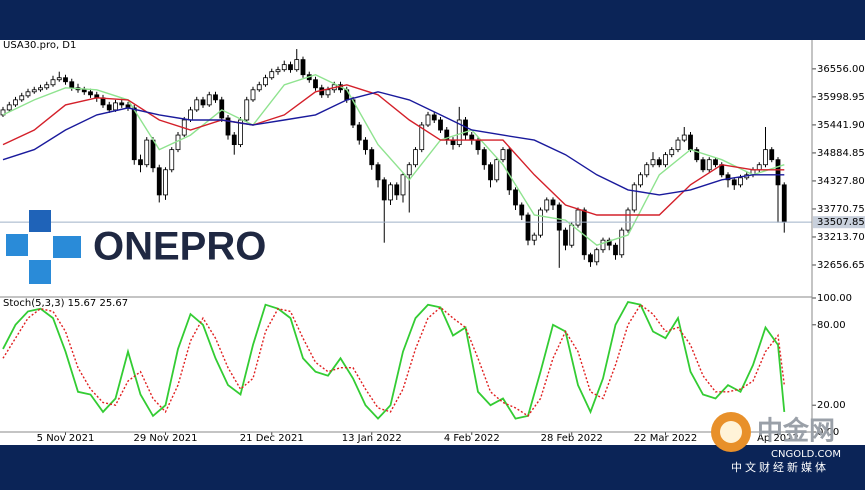 The height and width of the screenshot is (490, 865). I want to click on watermark-tagline: 中文财经新媒体, so click(780, 467).